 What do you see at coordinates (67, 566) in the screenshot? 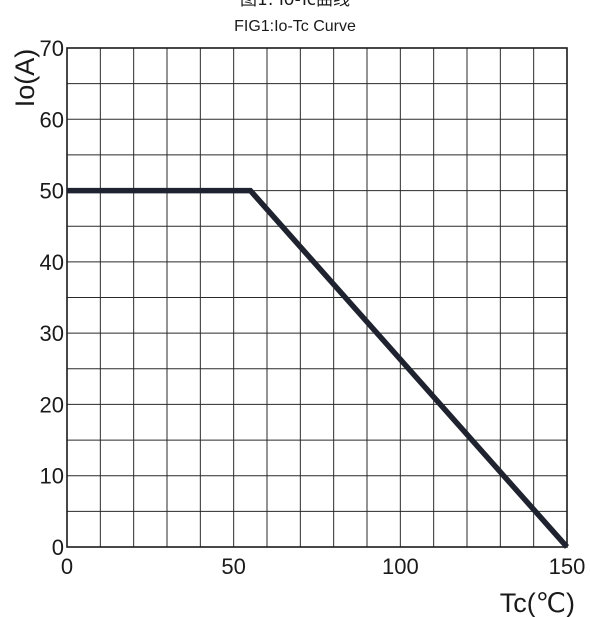
I see `x-tick-label: 0` at bounding box center [67, 566].